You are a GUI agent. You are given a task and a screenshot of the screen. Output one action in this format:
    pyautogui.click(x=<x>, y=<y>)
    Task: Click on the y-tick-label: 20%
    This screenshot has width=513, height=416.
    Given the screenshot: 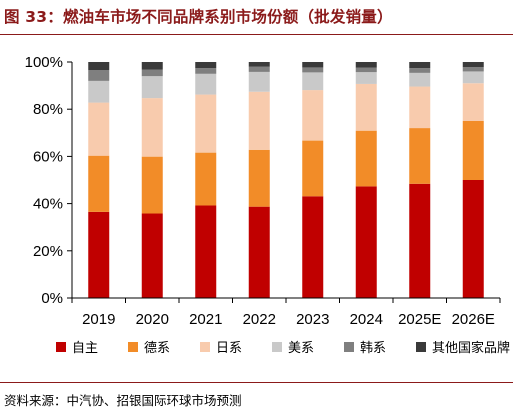 What is the action you would take?
    pyautogui.click(x=48, y=251)
    